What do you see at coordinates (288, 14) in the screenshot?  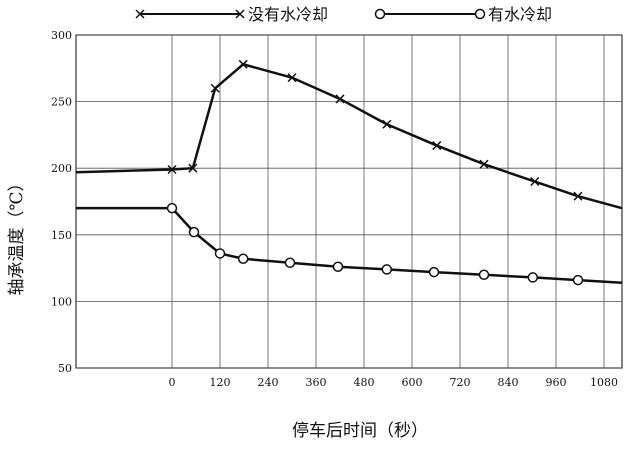 I see `legend-label: 没有水冷却` at bounding box center [288, 14].